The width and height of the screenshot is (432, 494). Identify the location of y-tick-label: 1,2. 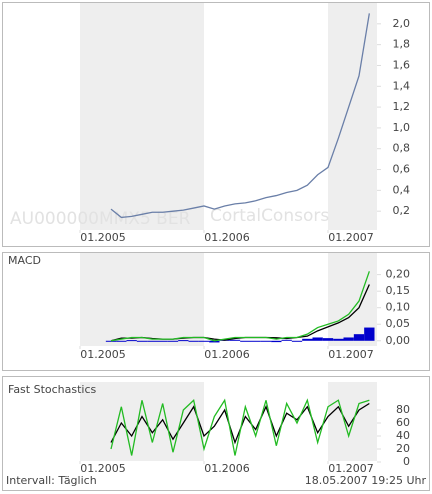
(402, 106).